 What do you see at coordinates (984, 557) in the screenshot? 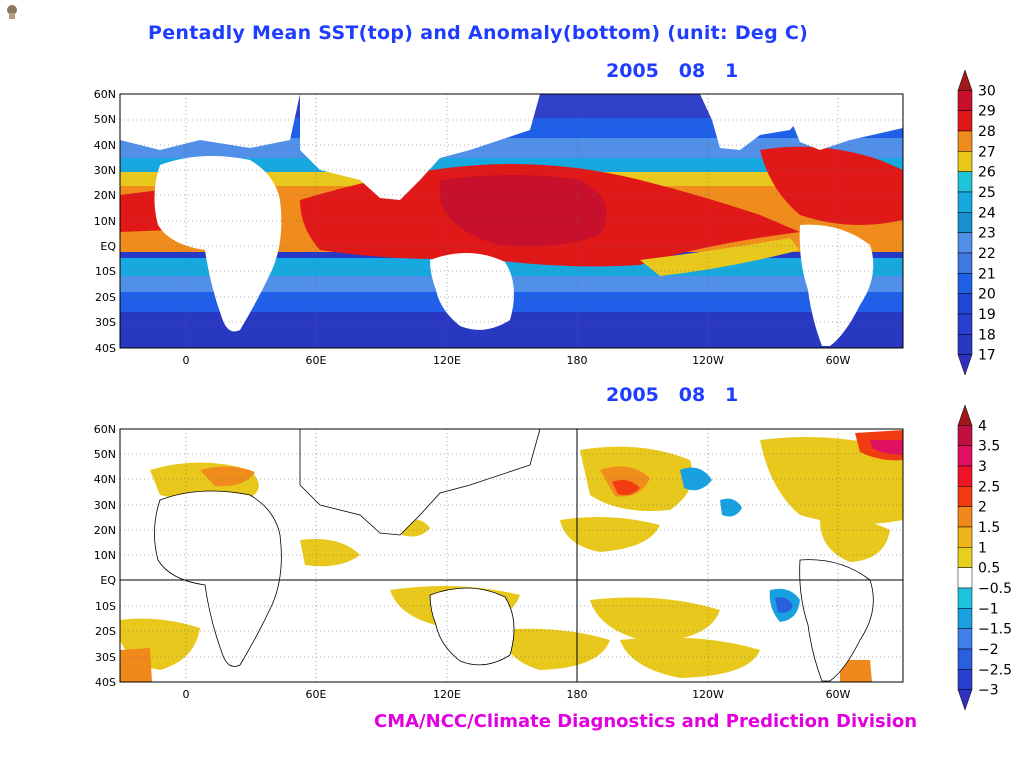
I see `anomaly-colorbar: 4 3.5 3 2.5 2 1.5 1 0.5 −0.5 −1 −1.5 −2 −2.5 −3` at bounding box center [984, 557].